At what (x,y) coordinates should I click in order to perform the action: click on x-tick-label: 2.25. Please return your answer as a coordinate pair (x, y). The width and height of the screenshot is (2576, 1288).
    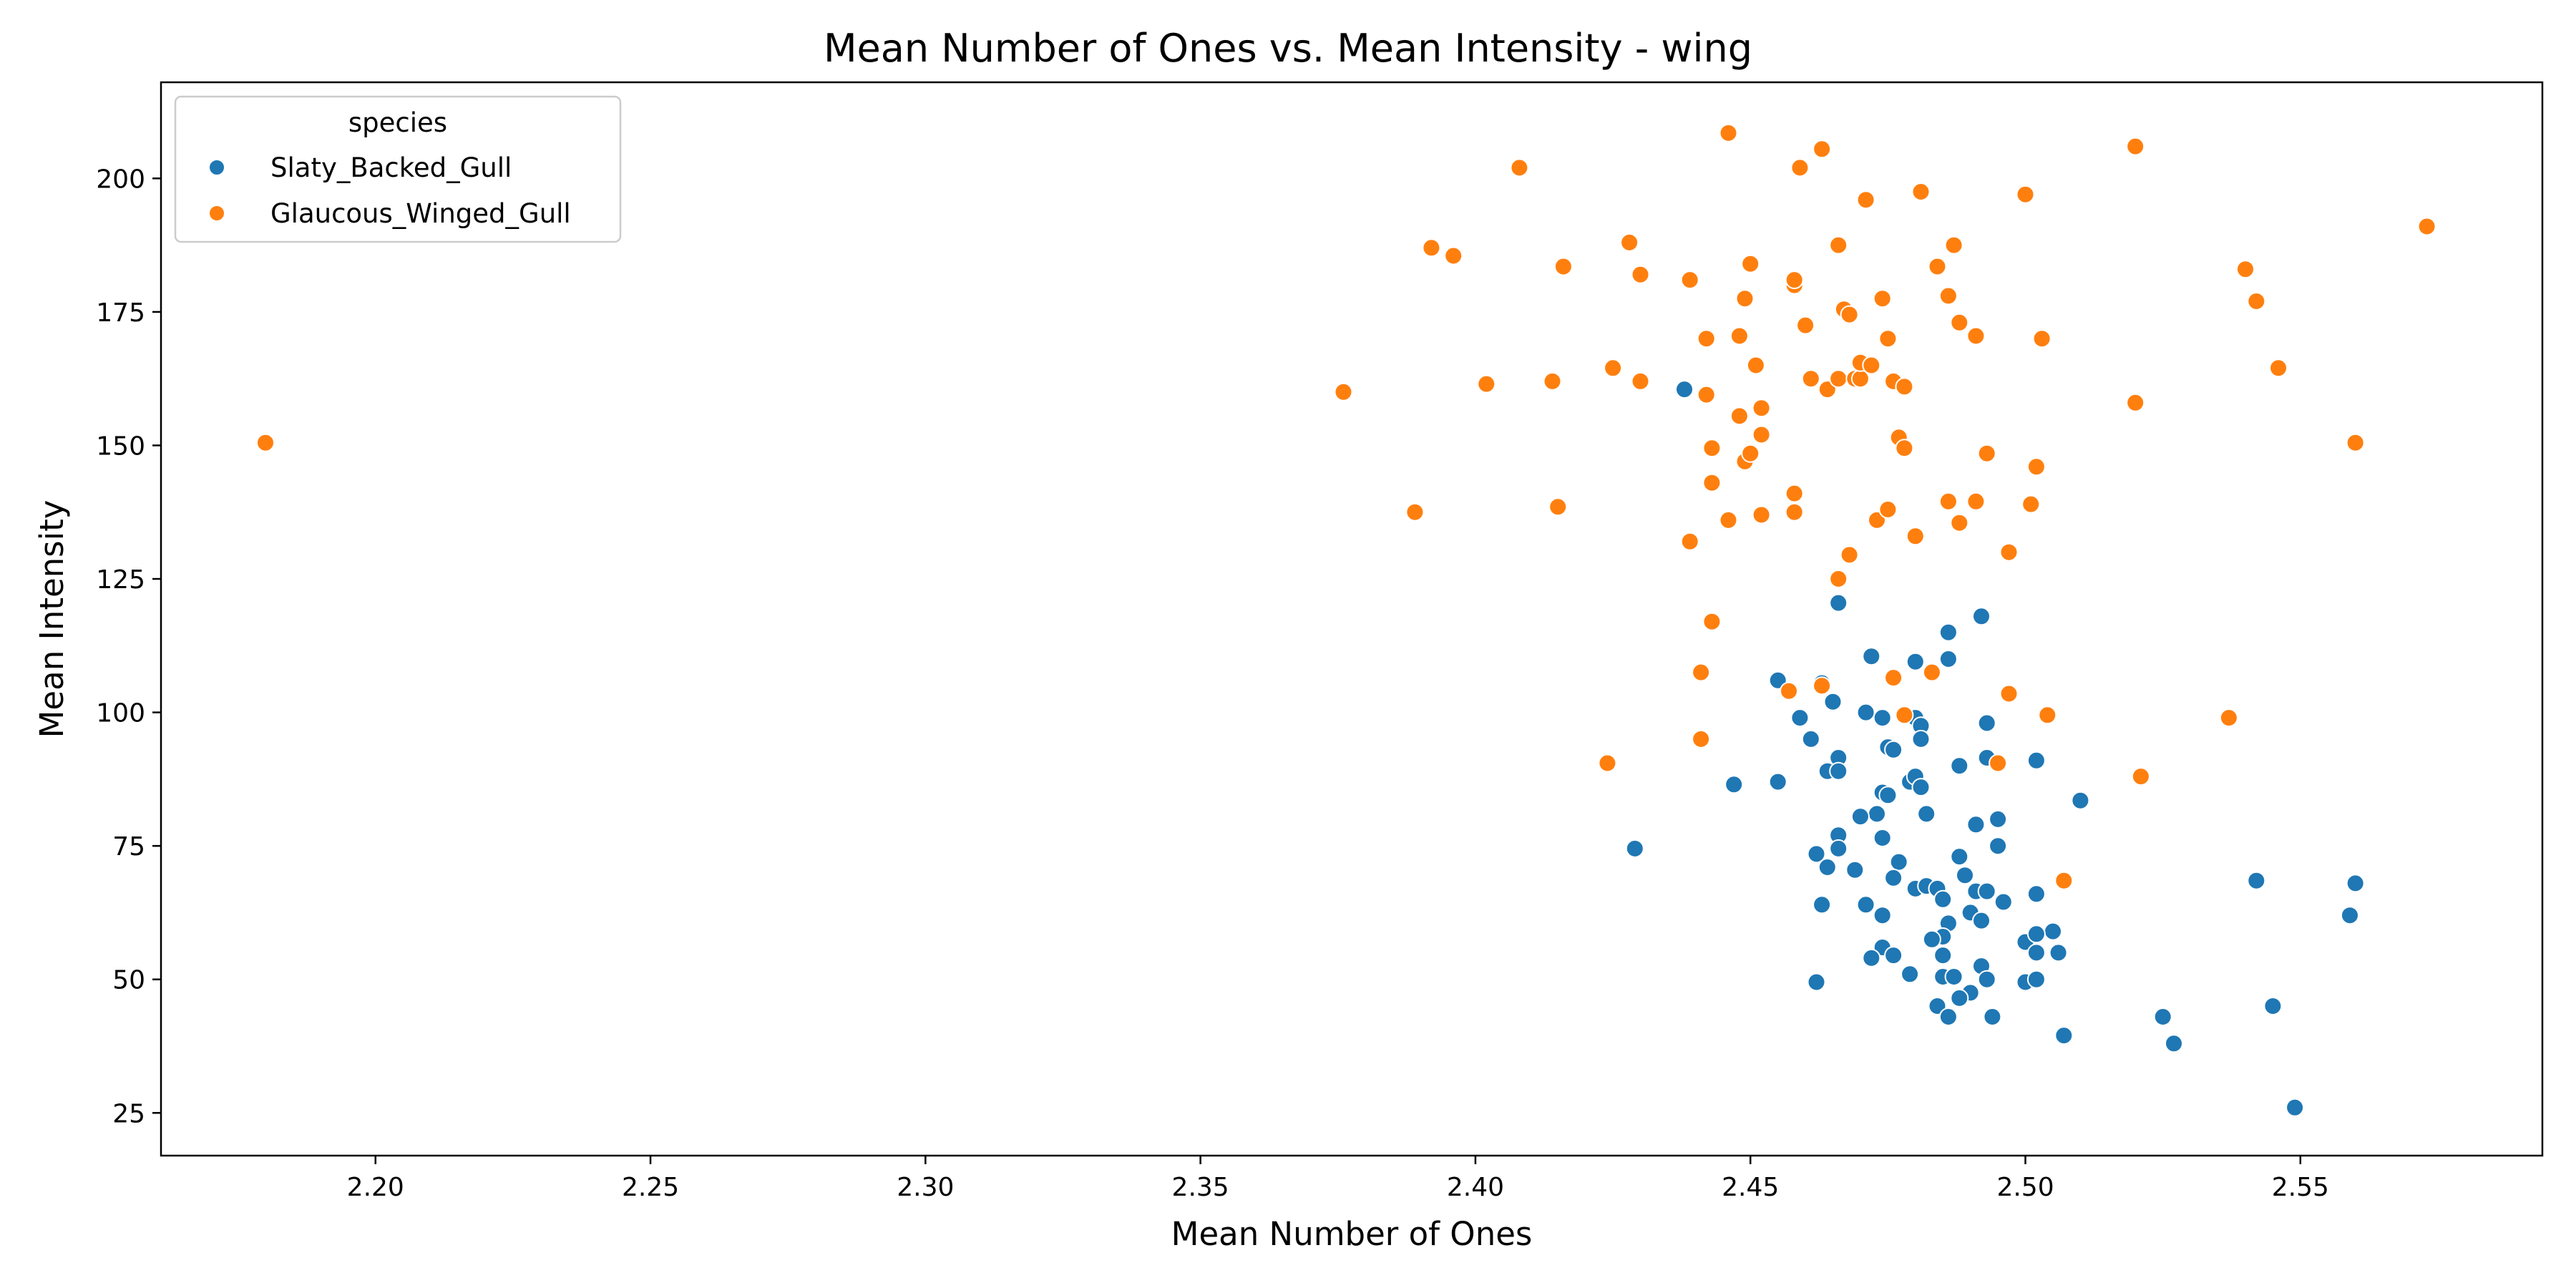
    Looking at the image, I should click on (650, 1187).